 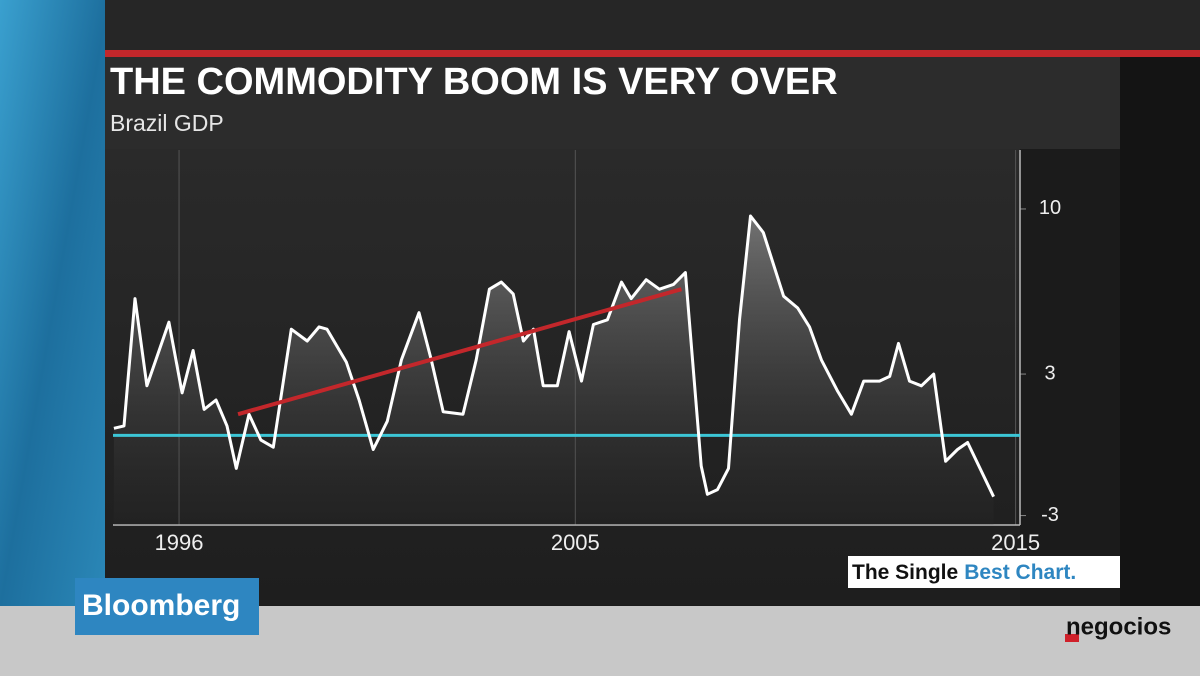 I want to click on segment-badge, so click(x=984, y=572).